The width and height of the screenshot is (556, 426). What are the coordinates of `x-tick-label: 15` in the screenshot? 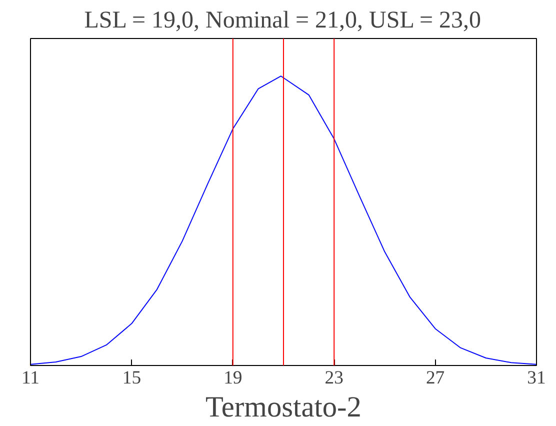 It's located at (132, 378).